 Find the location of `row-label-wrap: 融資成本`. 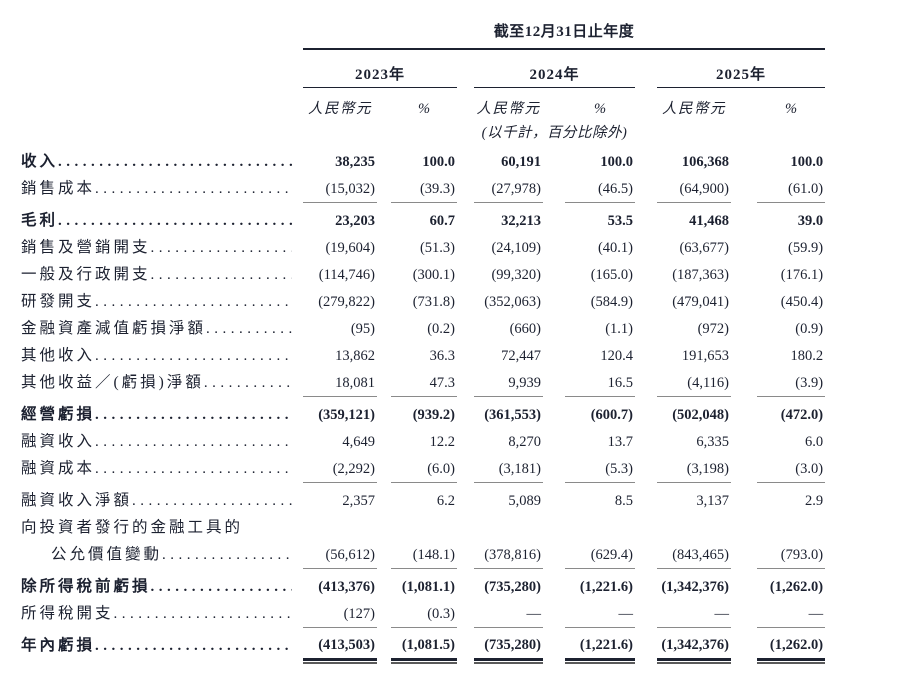

row-label-wrap: 融資成本 is located at coordinates (156, 467).